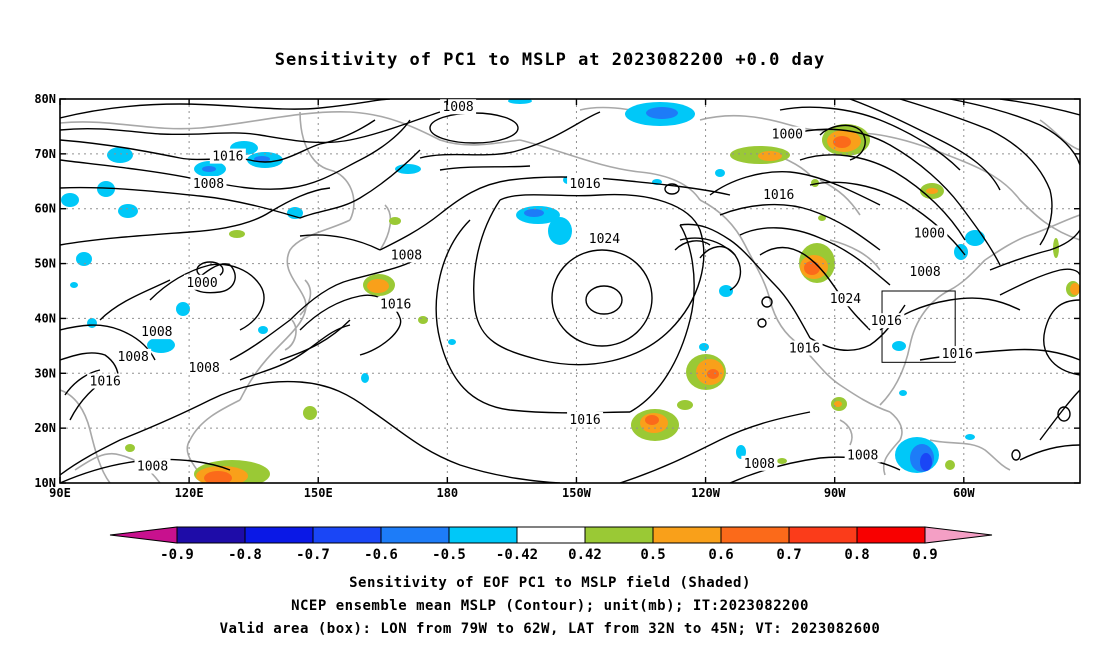  Describe the element at coordinates (720, 555) in the screenshot. I see `colorbar-label: 0.6` at that location.